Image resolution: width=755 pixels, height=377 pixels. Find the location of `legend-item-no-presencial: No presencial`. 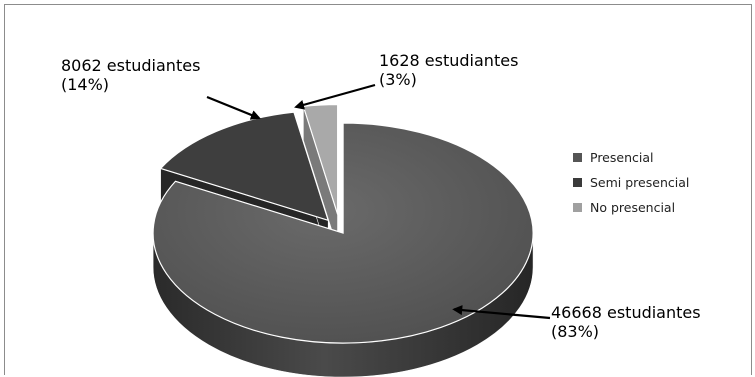

legend-item-no-presencial: No presencial is located at coordinates (631, 207).